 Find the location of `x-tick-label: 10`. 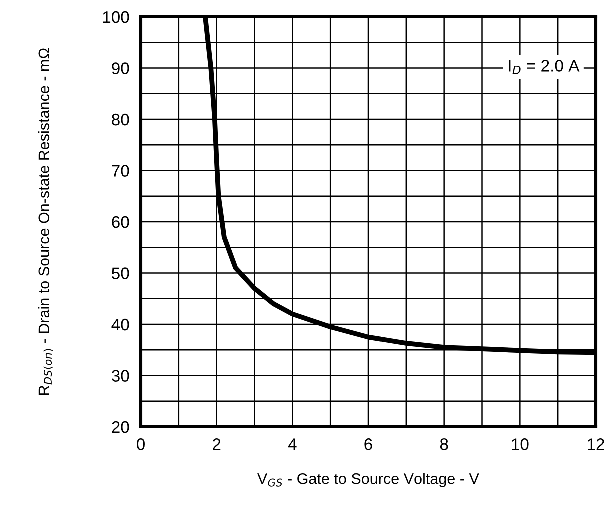

x-tick-label: 10 is located at coordinates (520, 444).